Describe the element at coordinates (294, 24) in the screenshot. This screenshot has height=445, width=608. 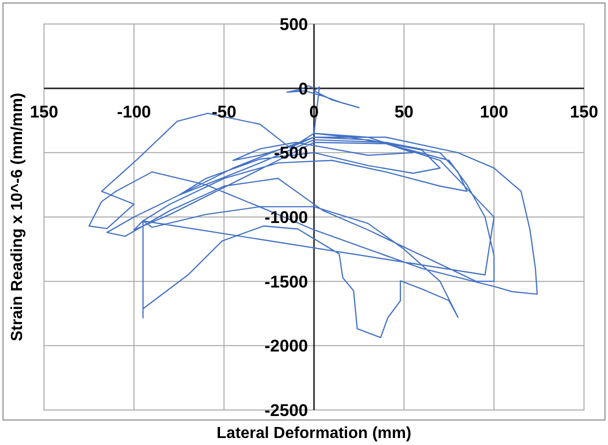
I see `y-tick-label: 500` at that location.